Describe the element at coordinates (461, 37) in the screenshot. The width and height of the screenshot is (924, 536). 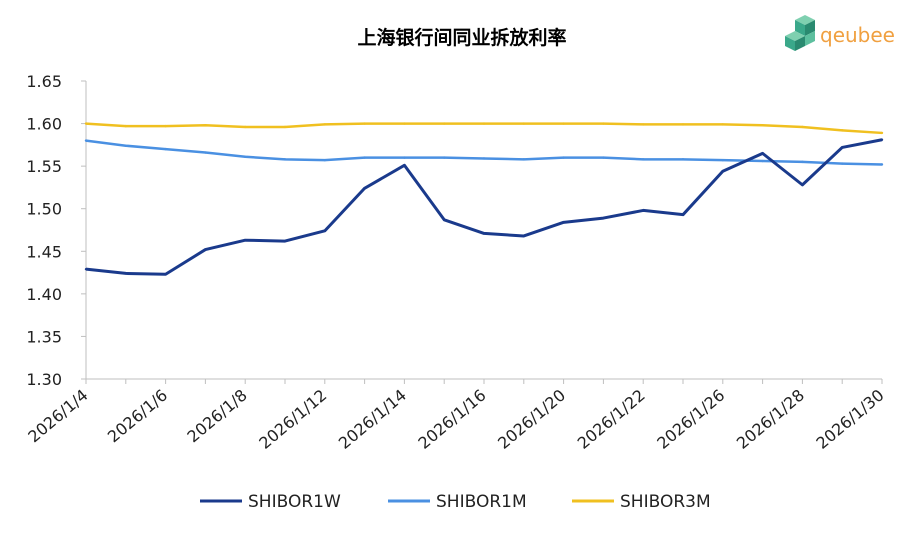
I see `chart-title: 上海银行间同业拆放利率` at that location.